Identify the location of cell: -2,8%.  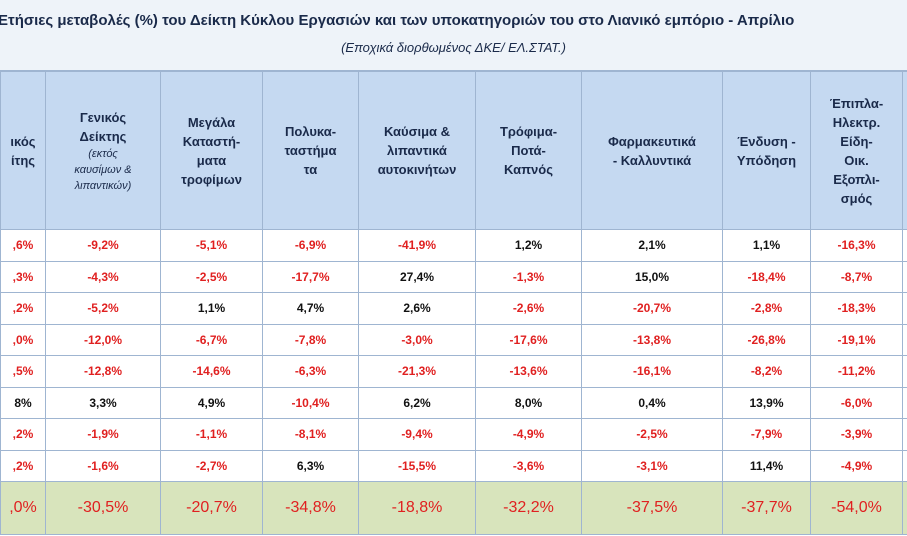
(766, 308).